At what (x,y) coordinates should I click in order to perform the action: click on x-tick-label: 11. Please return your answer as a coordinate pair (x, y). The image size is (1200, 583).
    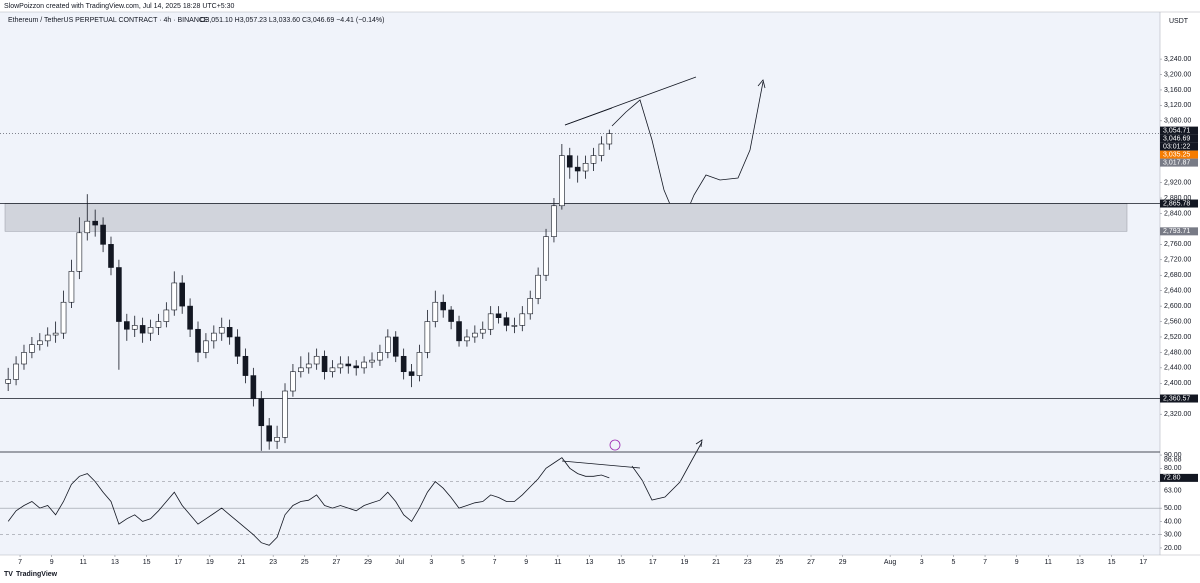
    Looking at the image, I should click on (1048, 562).